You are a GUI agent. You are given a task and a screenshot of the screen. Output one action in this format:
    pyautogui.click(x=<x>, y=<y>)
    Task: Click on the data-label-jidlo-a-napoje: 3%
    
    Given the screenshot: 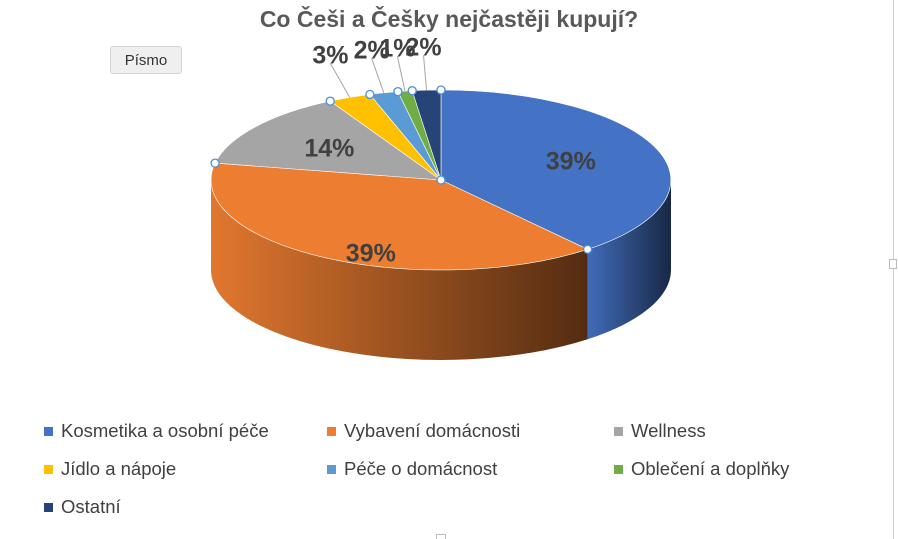 What is the action you would take?
    pyautogui.click(x=330, y=56)
    